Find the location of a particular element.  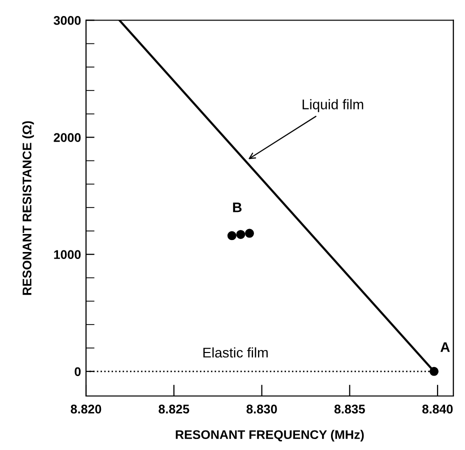

x-tick-label: 8.825 is located at coordinates (174, 409).